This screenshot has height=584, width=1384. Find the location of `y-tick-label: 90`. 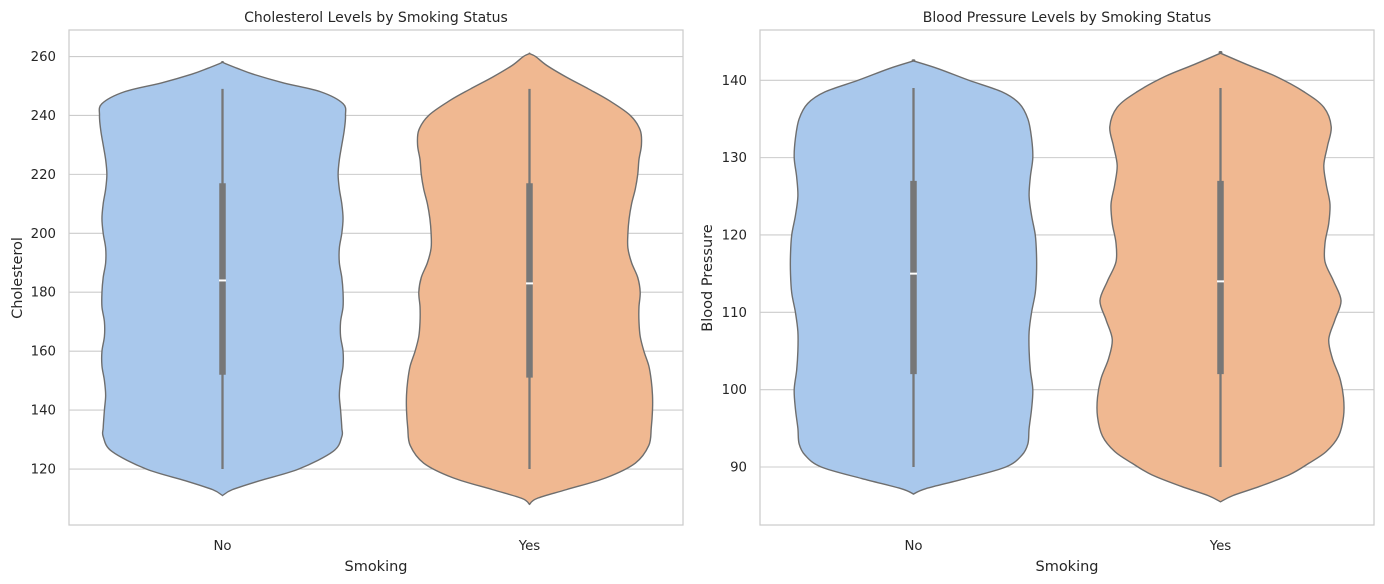

y-tick-label: 90 is located at coordinates (738, 467).